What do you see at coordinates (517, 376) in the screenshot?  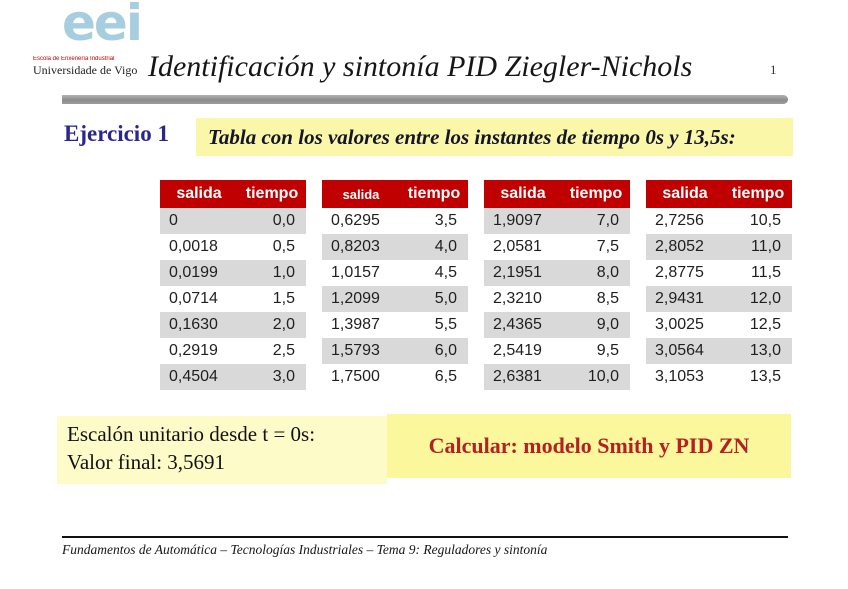 I see `salida-cell: 2,6381` at bounding box center [517, 376].